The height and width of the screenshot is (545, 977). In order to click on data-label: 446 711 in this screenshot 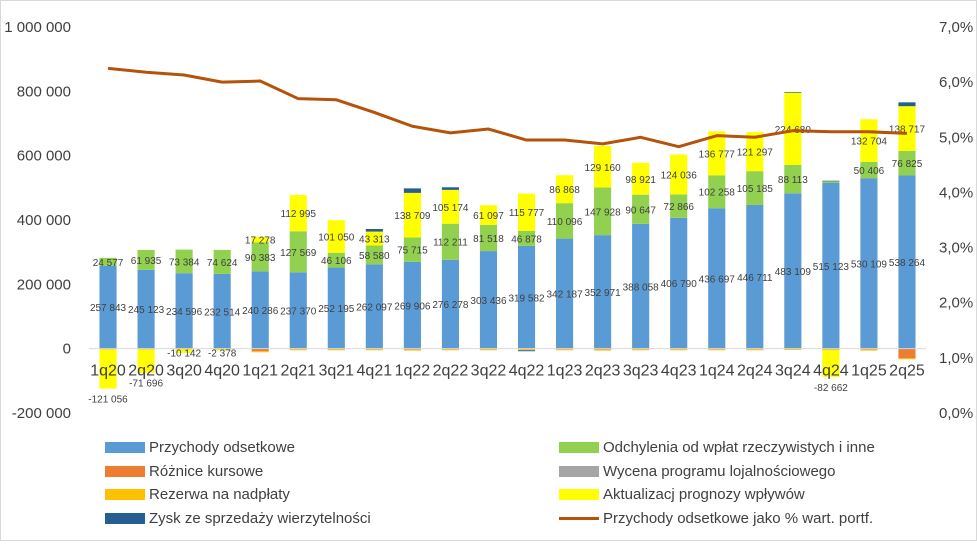, I will do `click(755, 278)`.